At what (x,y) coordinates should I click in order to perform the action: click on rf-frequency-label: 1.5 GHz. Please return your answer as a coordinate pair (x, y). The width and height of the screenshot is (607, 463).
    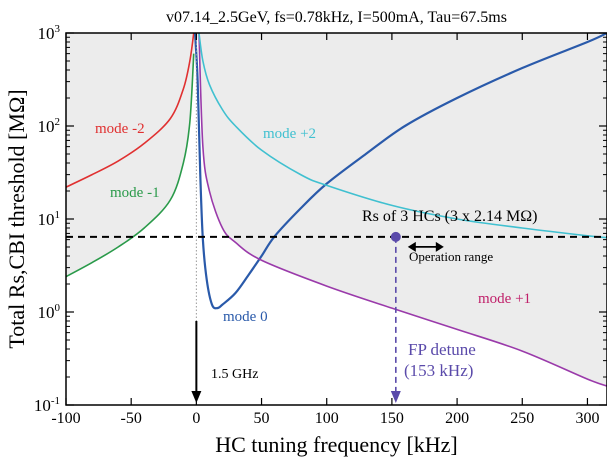
    Looking at the image, I should click on (234, 374).